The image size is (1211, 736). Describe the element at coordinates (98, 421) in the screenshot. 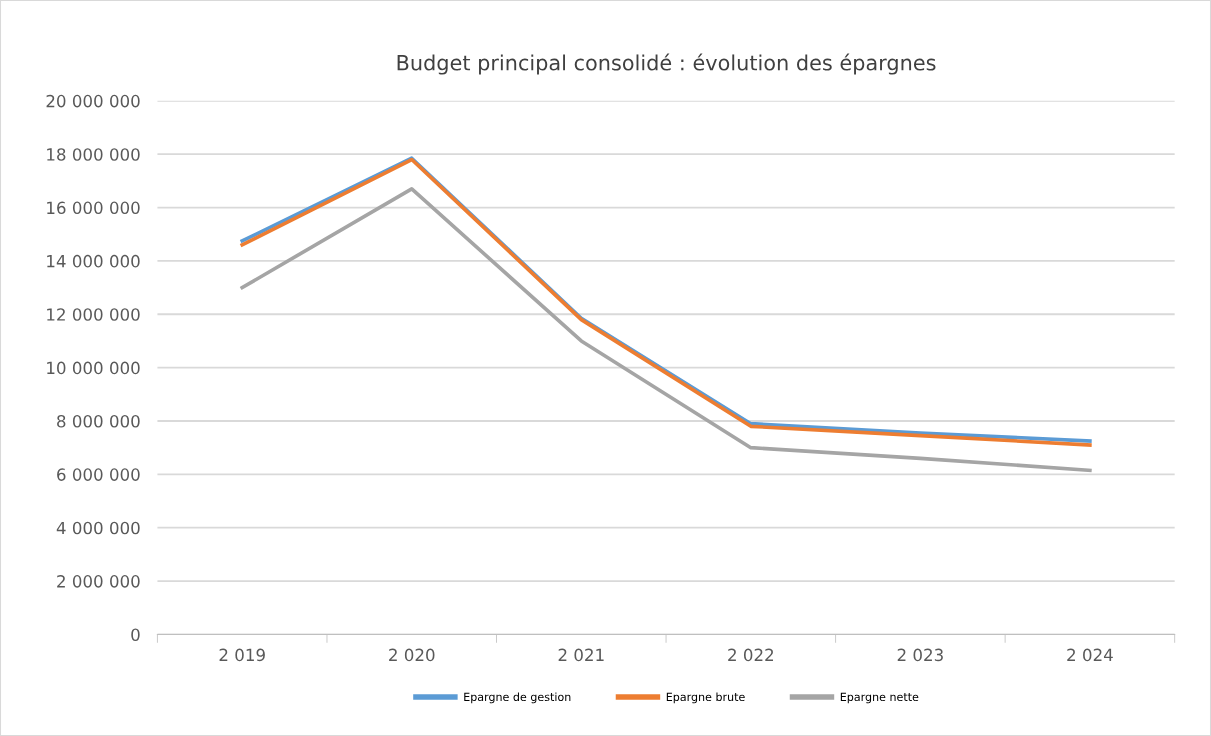

I see `y-tick-label: 8 000 000` at that location.